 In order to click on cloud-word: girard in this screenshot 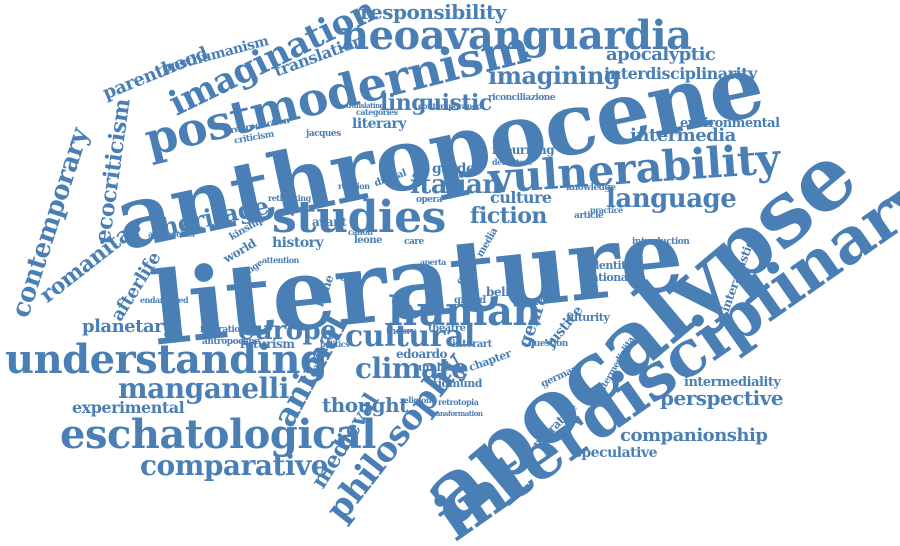, I will do `click(470, 300)`.